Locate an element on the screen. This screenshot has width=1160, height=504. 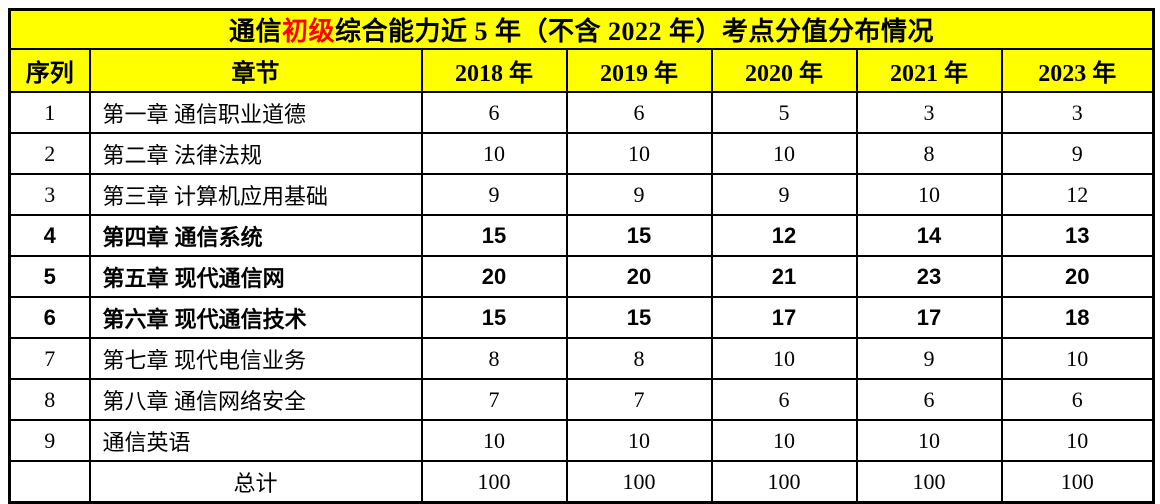
table-row: 7 第七章 现代电信业务 8 8 10 9 10 is located at coordinates (581, 358).